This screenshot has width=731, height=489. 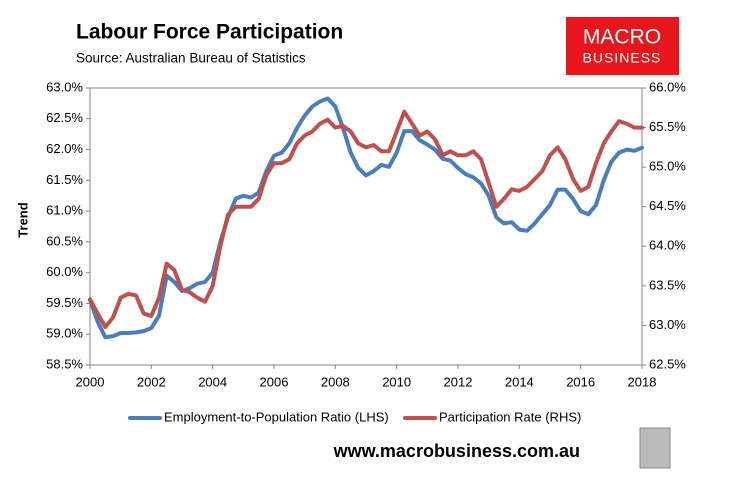 I want to click on x-tick-label: 2012, so click(x=458, y=381).